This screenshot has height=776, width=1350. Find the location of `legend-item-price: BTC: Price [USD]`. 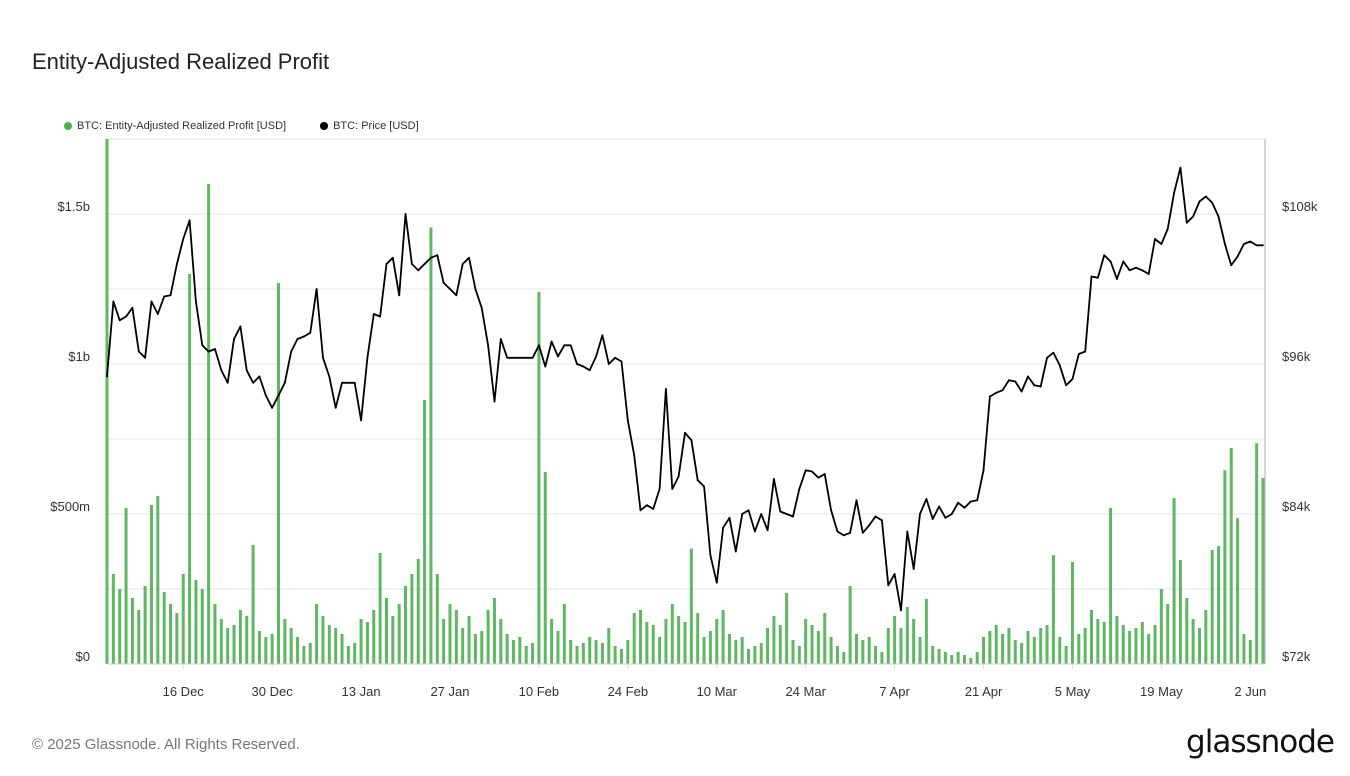

legend-item-price: BTC: Price [USD] is located at coordinates (369, 126).